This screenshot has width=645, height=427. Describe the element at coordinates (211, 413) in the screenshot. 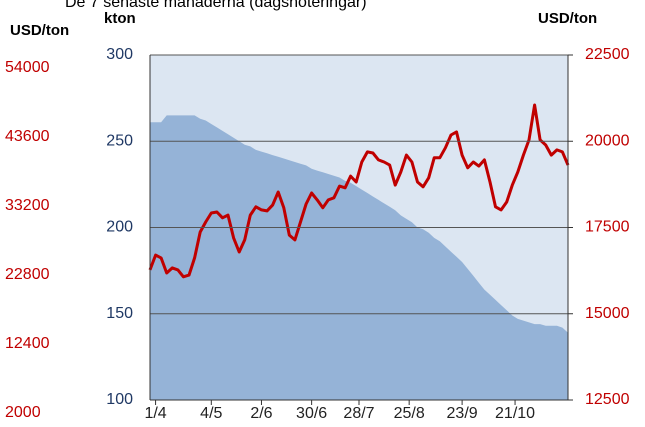

I see `x-tick-label: 4/5` at that location.